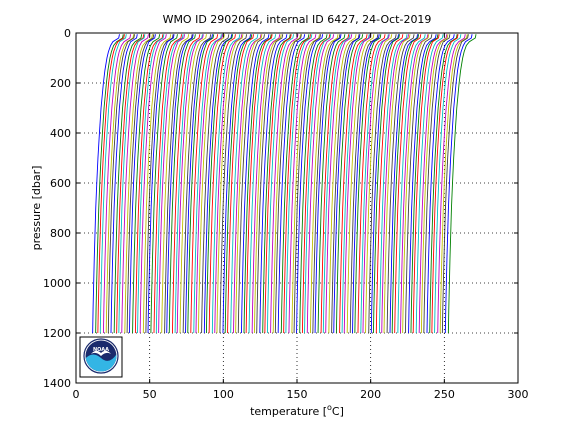  I want to click on y-tick-label: 0, so click(67, 33).